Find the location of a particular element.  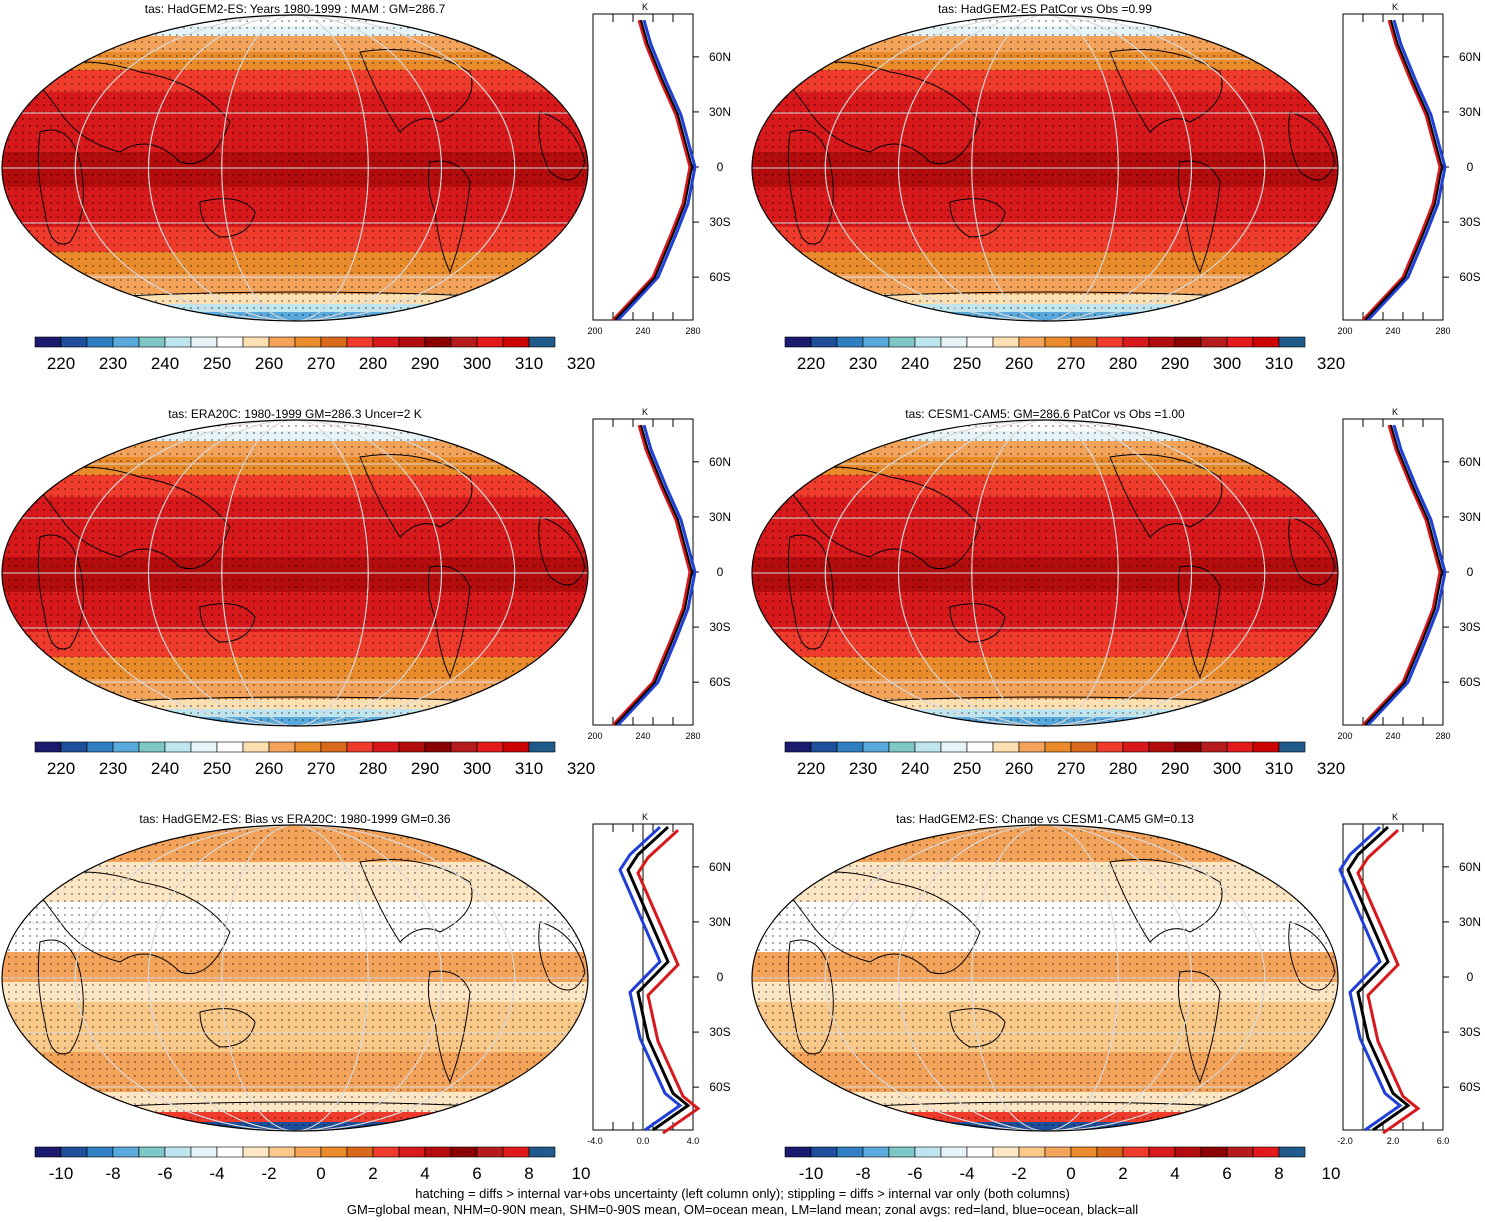

colorbar-label: 310 is located at coordinates (529, 363).